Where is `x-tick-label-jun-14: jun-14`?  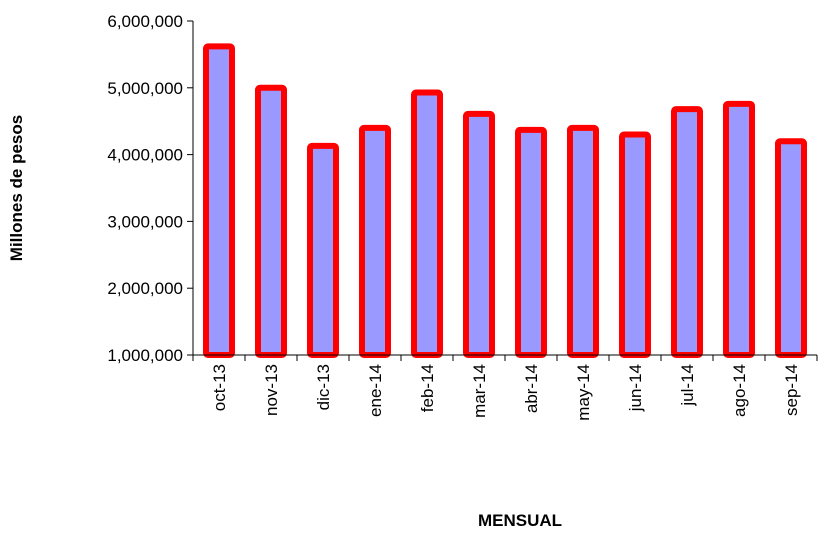
x-tick-label-jun-14: jun-14 is located at coordinates (635, 388).